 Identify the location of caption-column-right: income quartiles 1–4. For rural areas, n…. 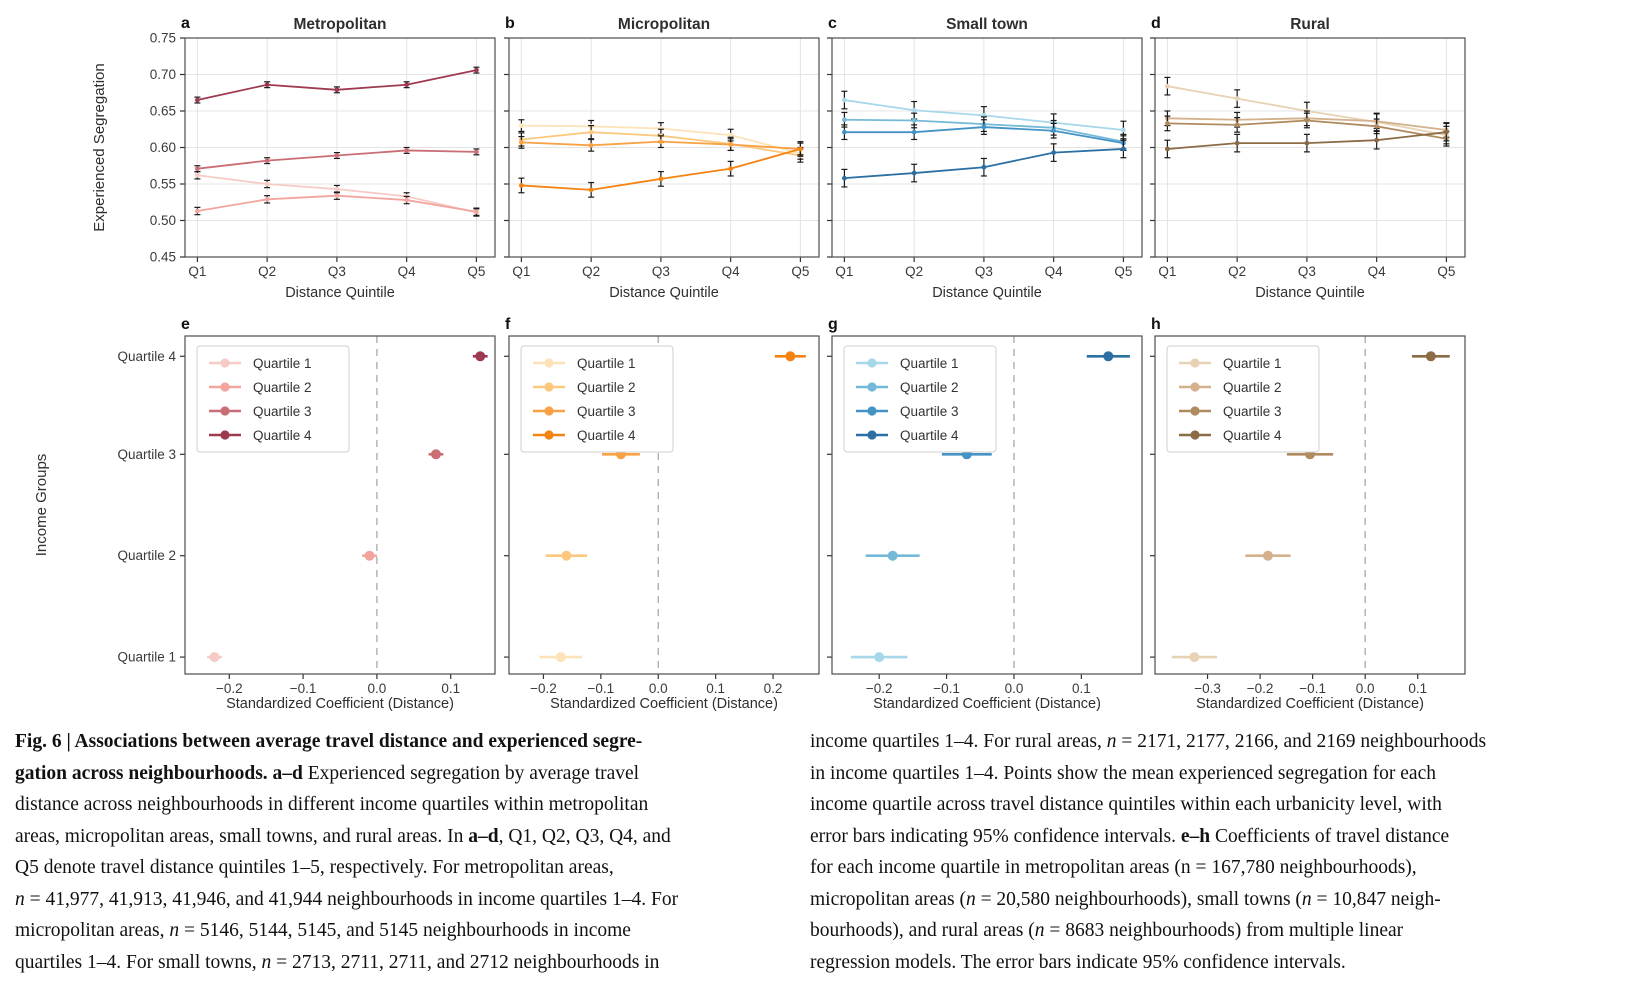
(1210, 852).